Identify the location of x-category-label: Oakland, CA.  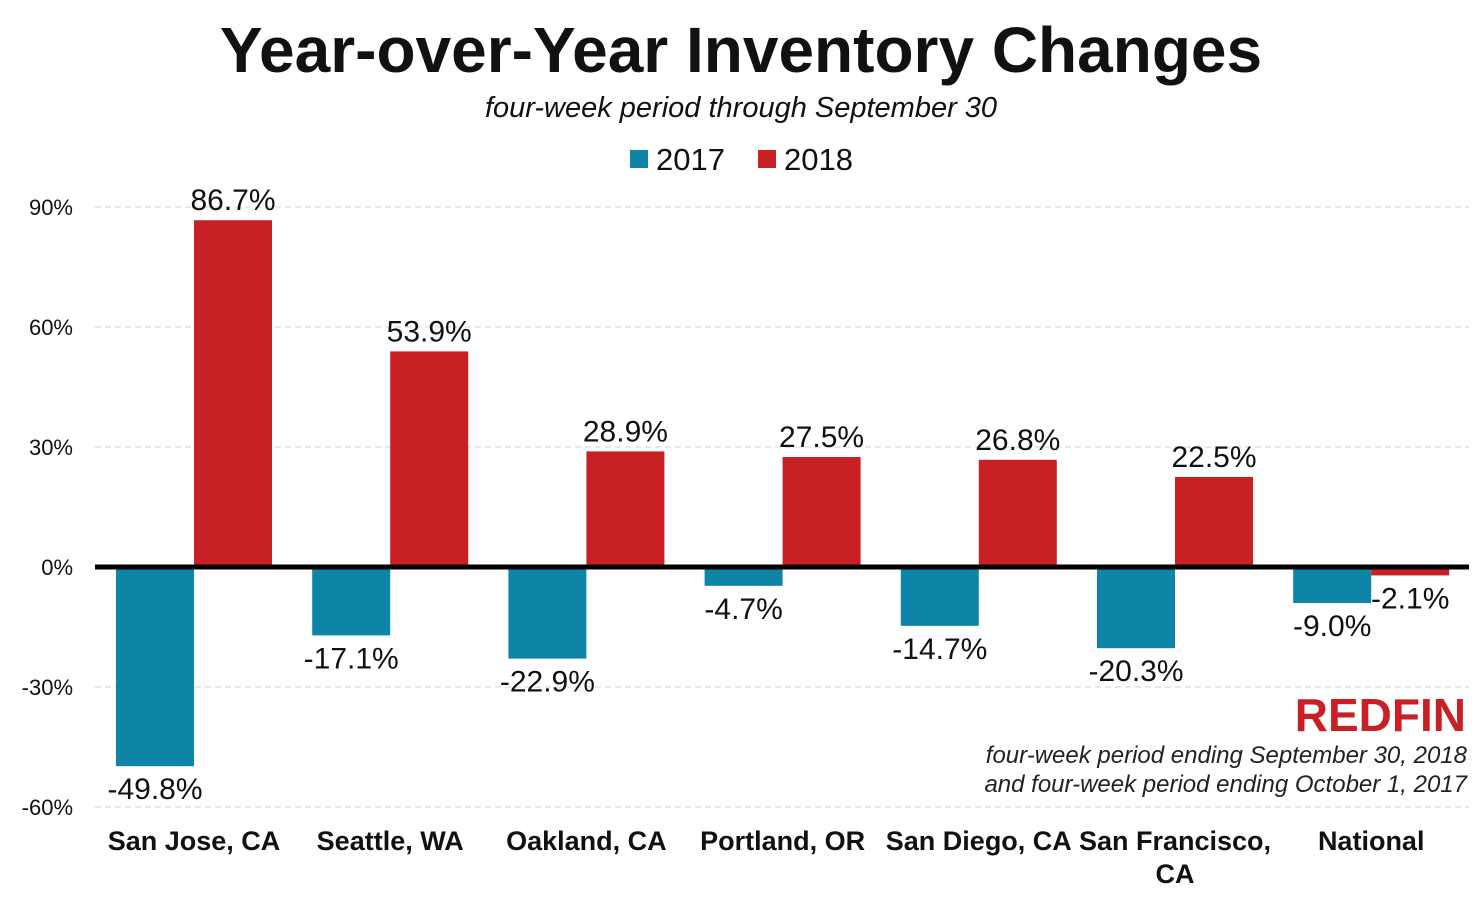
(586, 841).